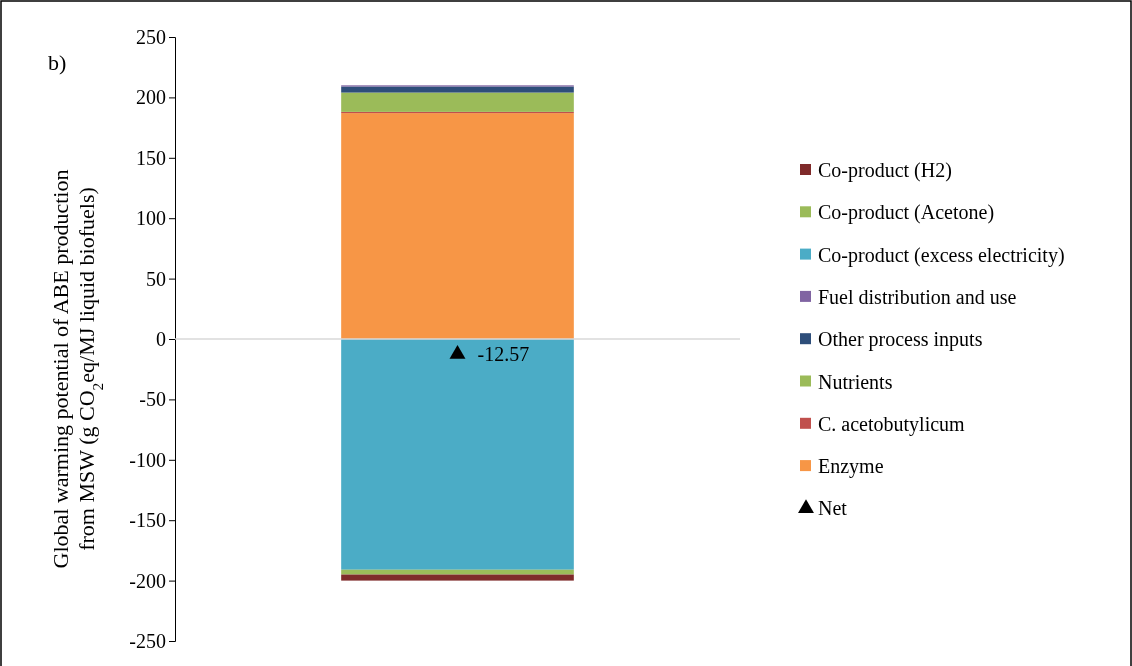 This screenshot has height=666, width=1132. I want to click on legend-label: Co-product (Acetone), so click(906, 213).